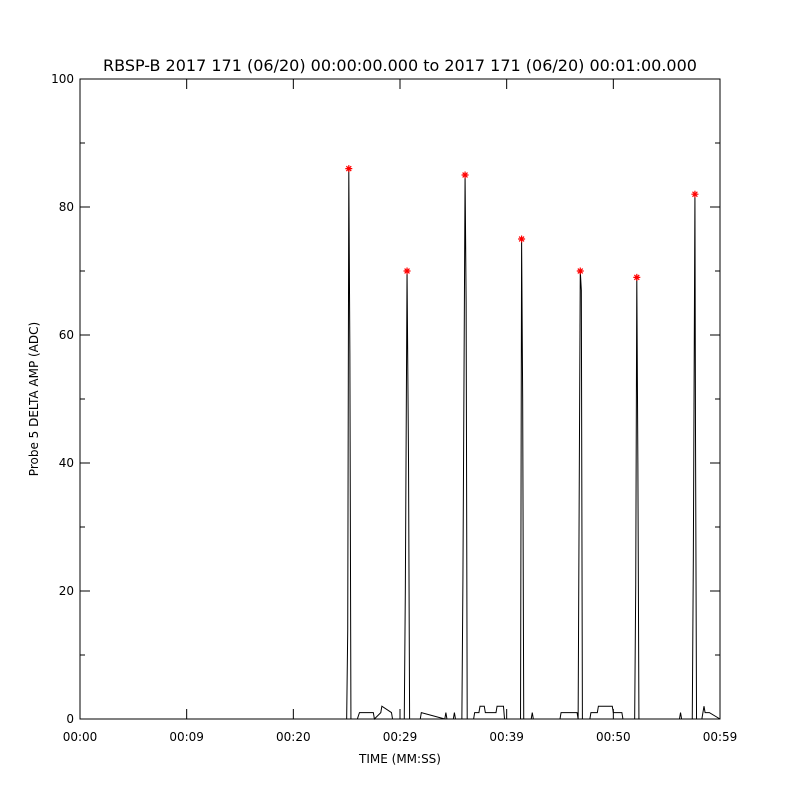  What do you see at coordinates (613, 737) in the screenshot?
I see `x-tick-label: 00:50` at bounding box center [613, 737].